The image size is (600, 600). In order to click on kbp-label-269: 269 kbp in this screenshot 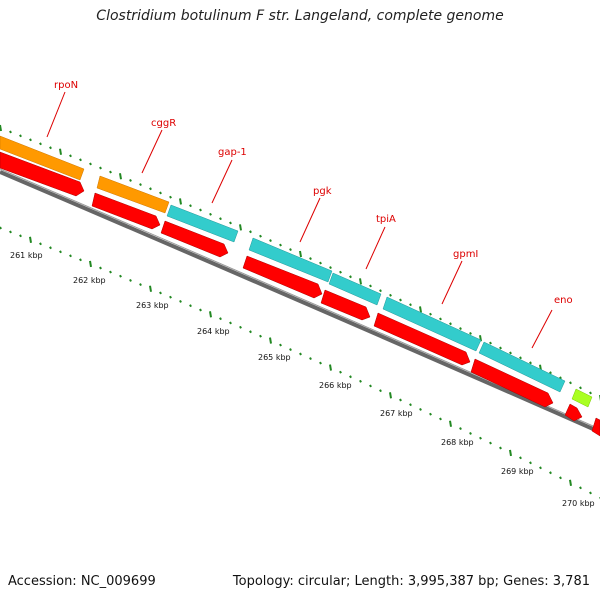, I will do `click(517, 471)`.